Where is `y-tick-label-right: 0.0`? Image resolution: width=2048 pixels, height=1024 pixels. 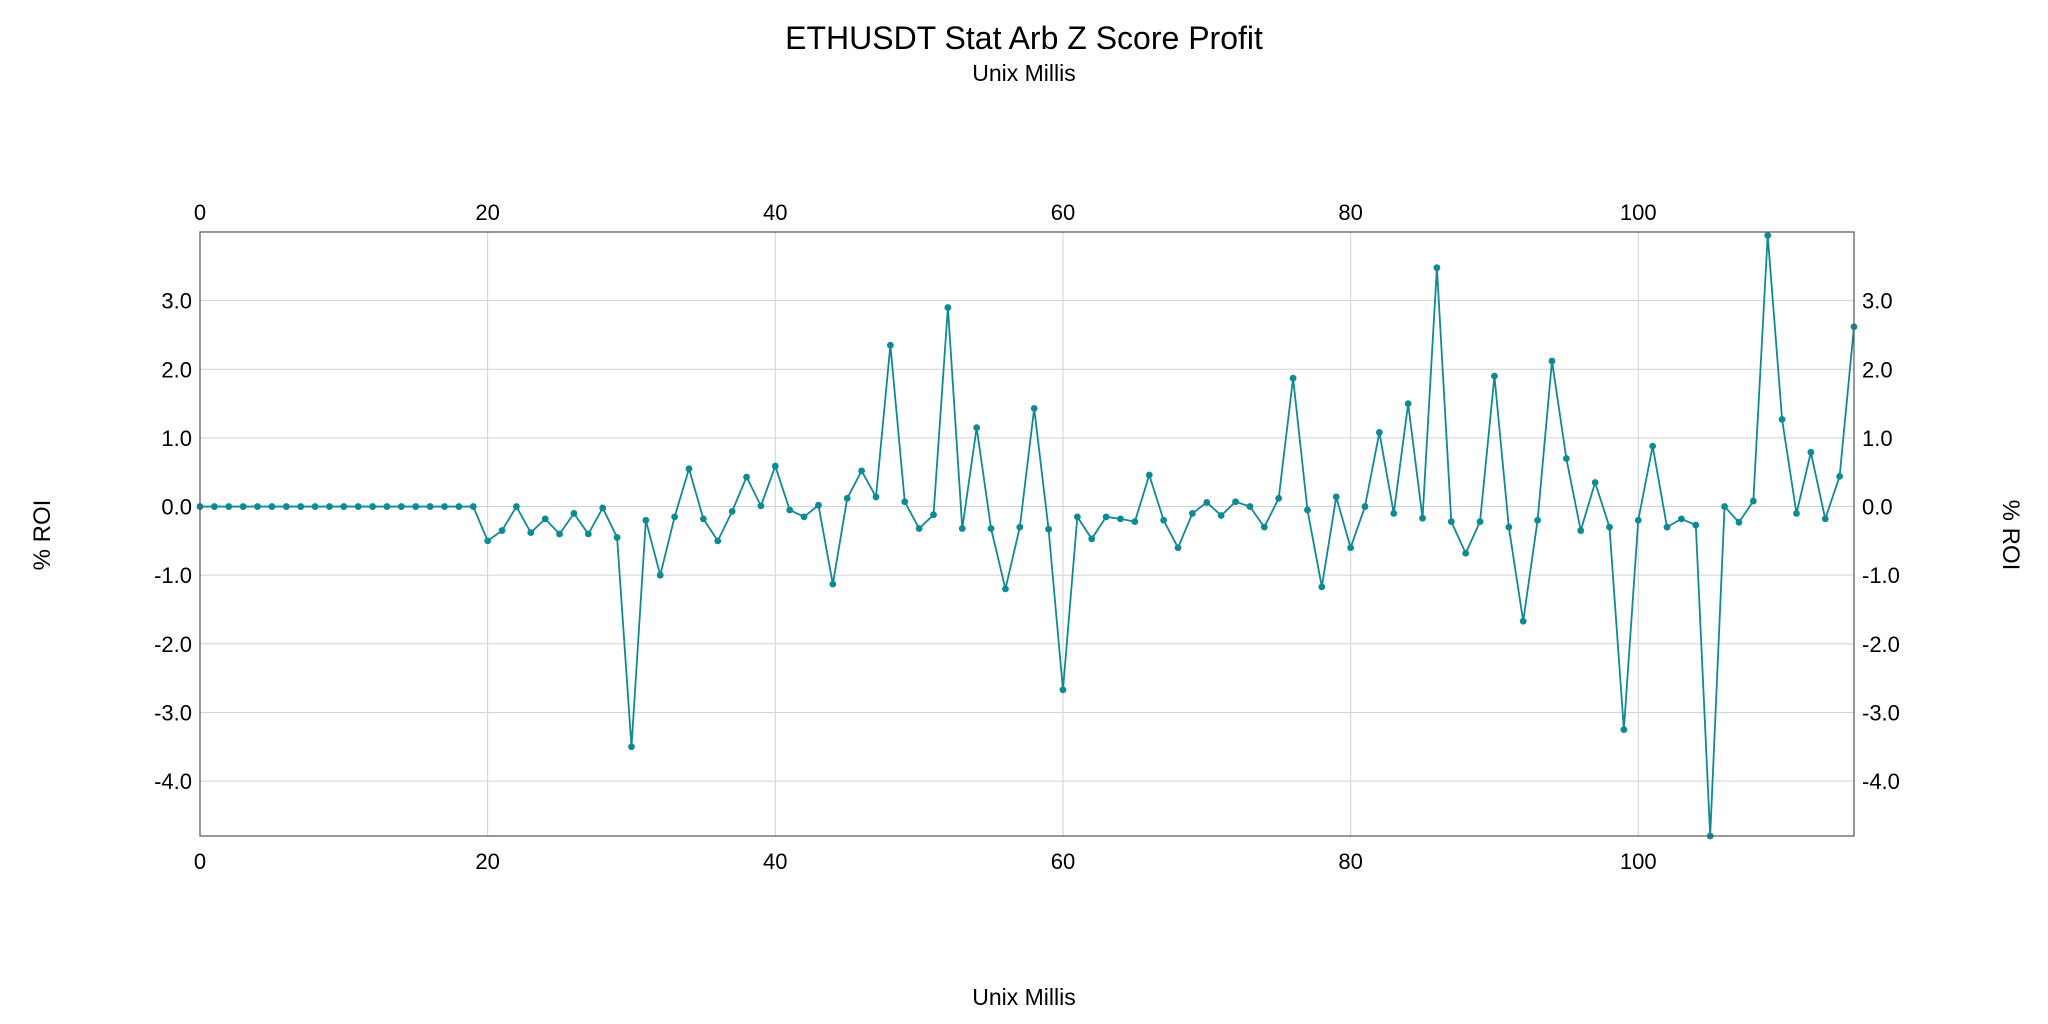 y-tick-label-right: 0.0 is located at coordinates (1877, 507).